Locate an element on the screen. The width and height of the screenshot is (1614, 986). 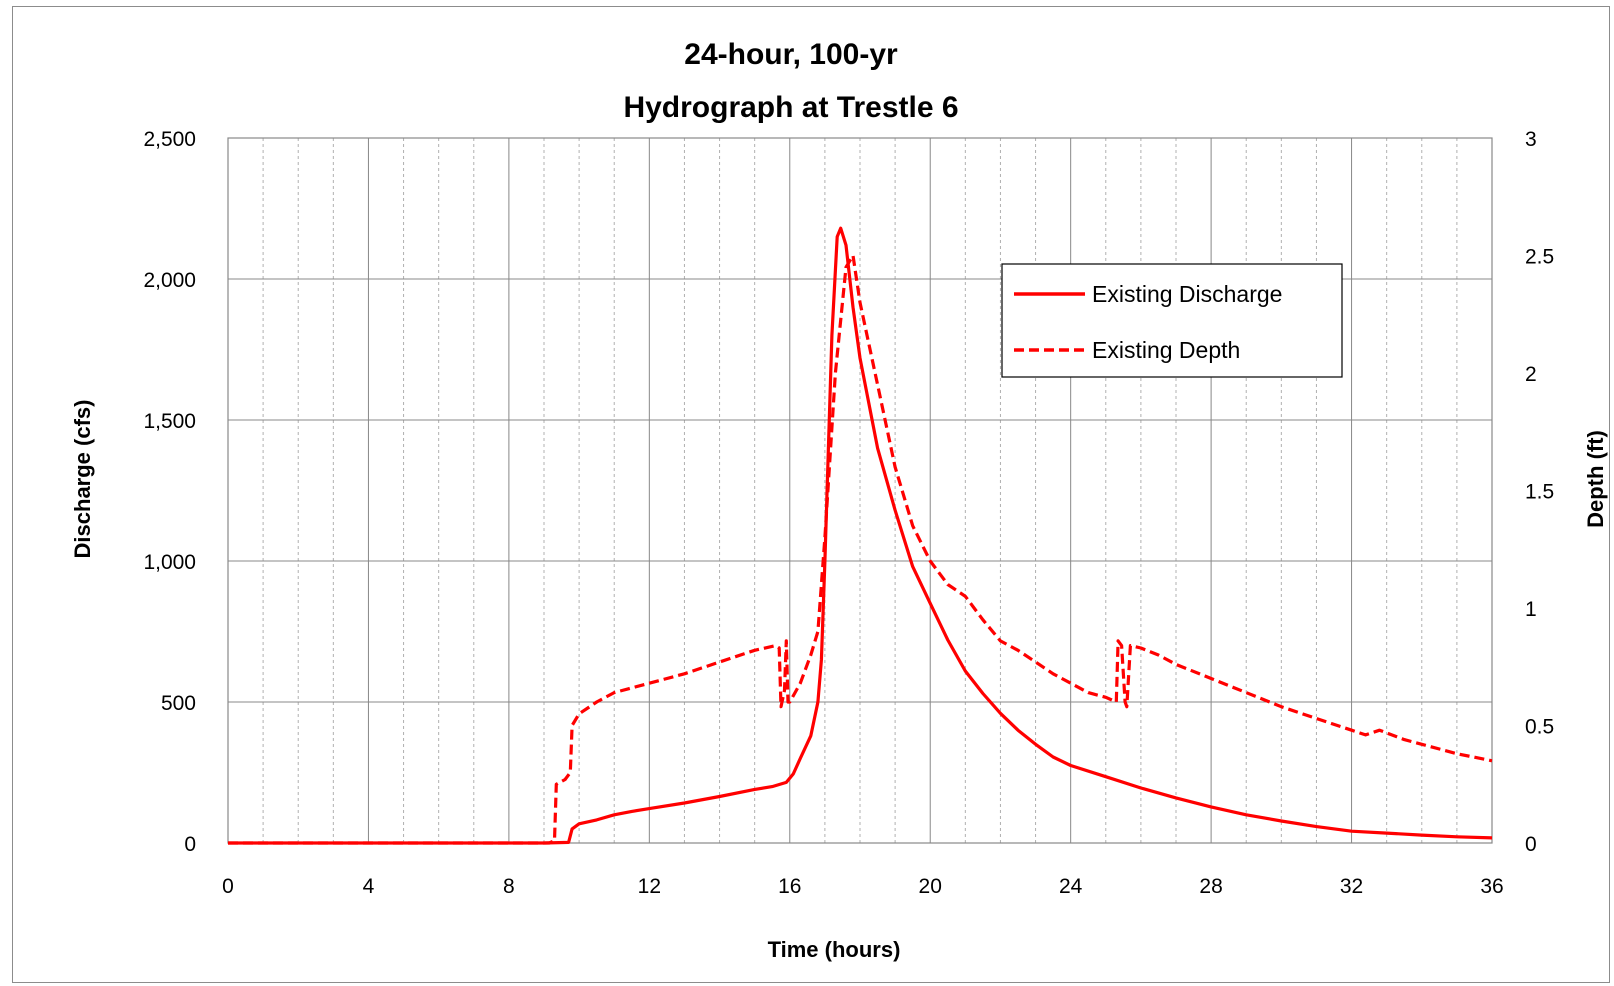
x-tick-label: 12 is located at coordinates (649, 886).